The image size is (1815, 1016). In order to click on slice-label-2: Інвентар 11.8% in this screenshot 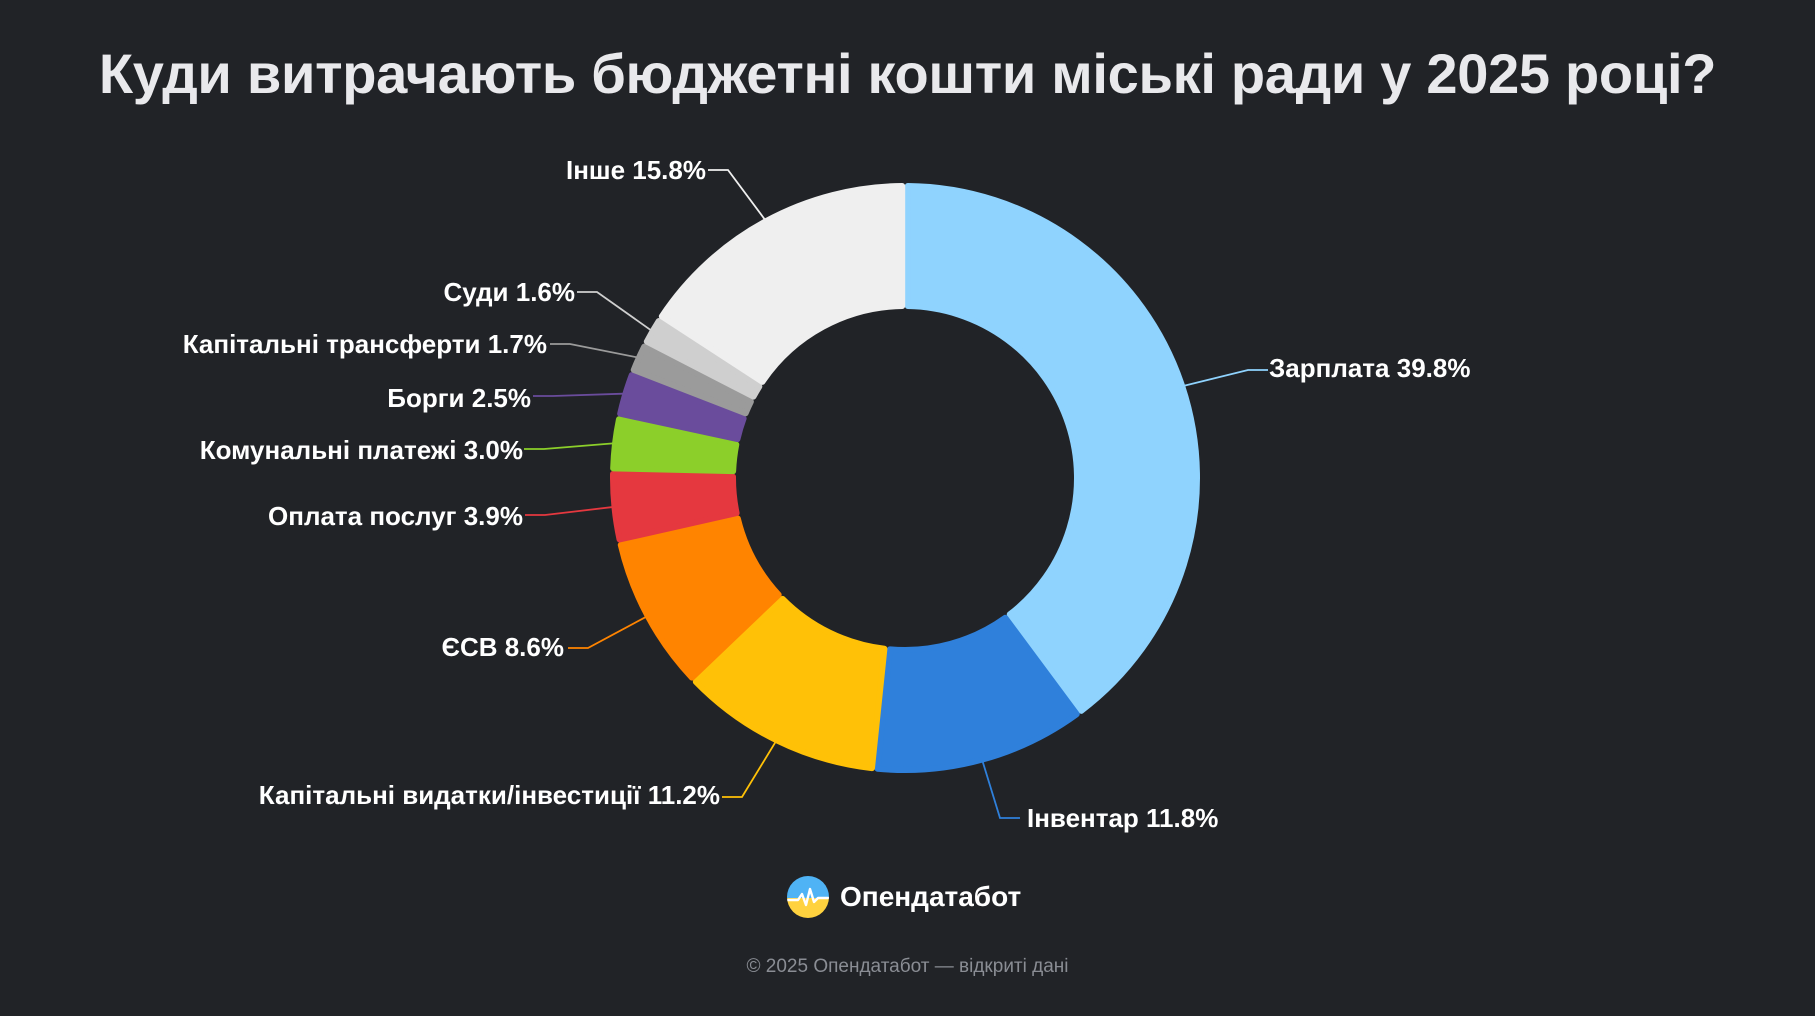, I will do `click(1122, 818)`.